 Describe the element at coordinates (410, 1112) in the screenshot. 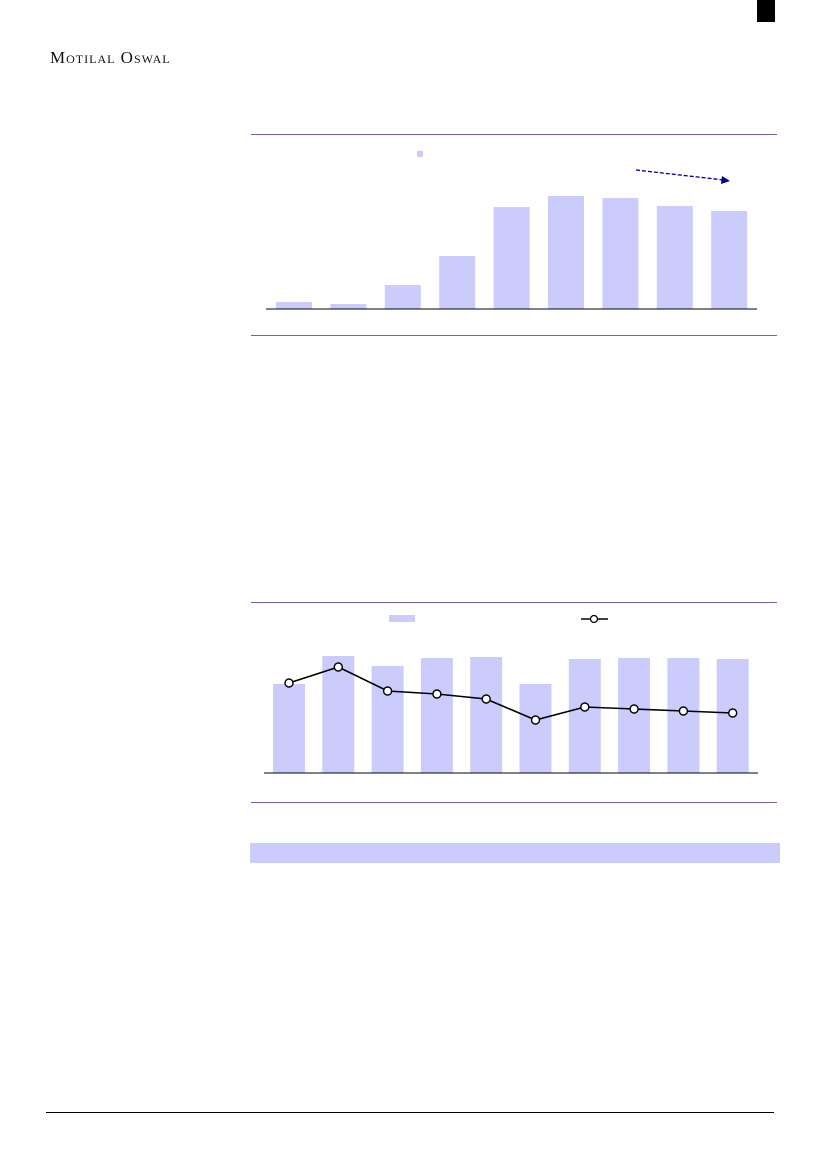

I see `footer-rule` at that location.